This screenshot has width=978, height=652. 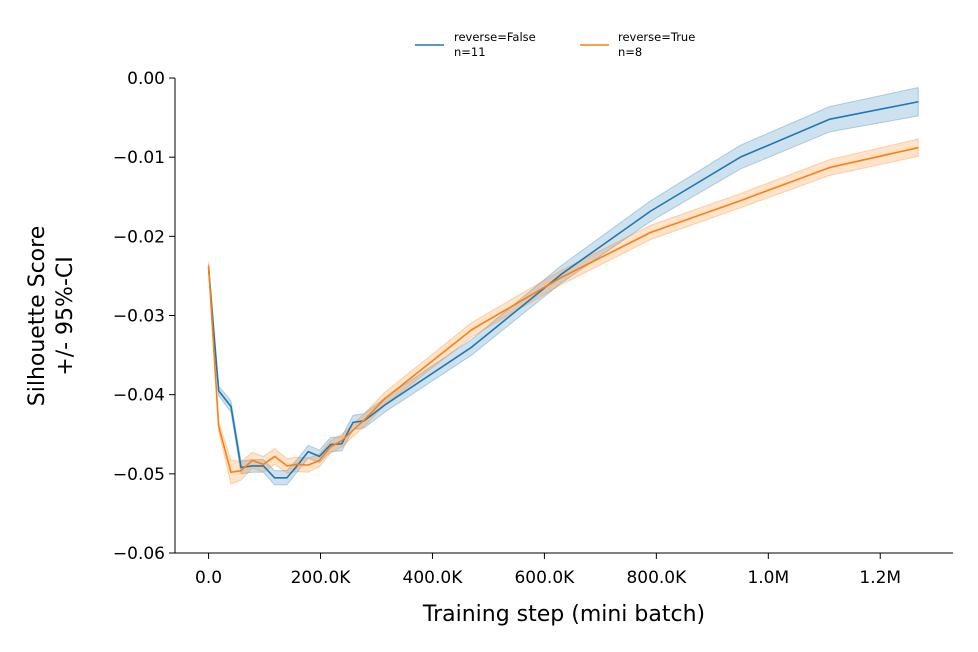 What do you see at coordinates (139, 554) in the screenshot?
I see `y-tick-label: −0.06` at bounding box center [139, 554].